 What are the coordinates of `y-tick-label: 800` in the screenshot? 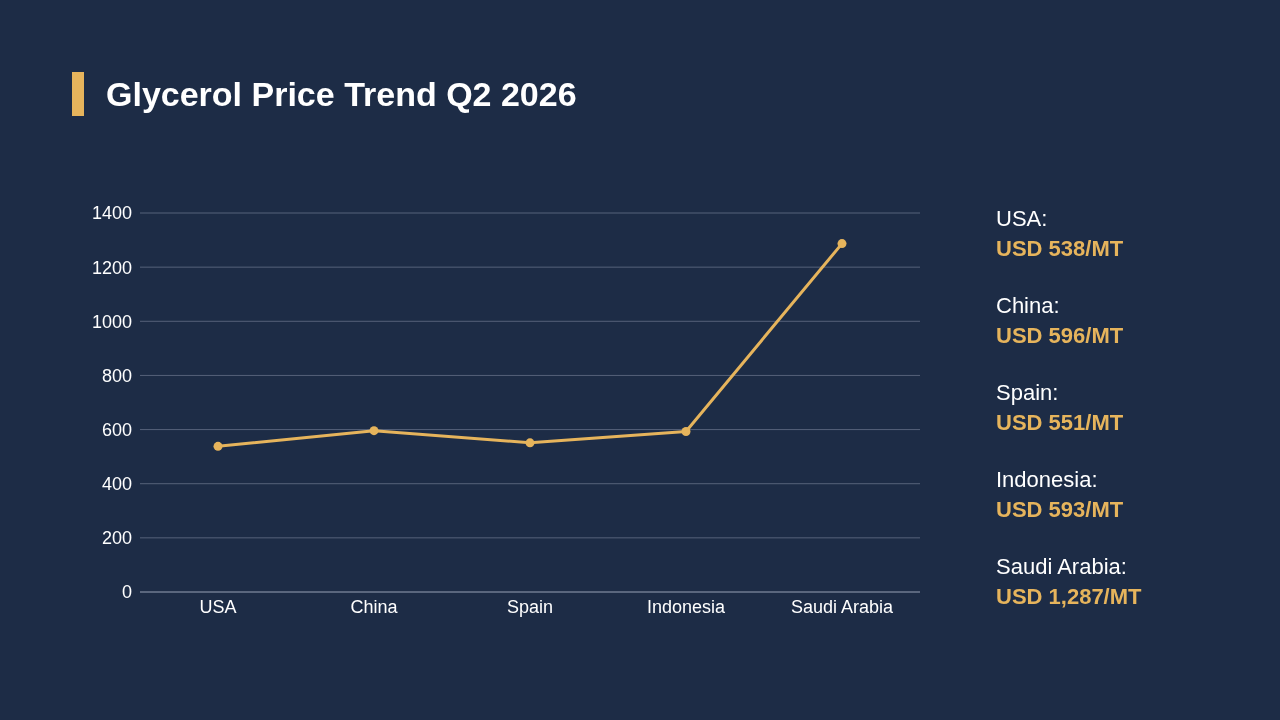 It's located at (116, 375).